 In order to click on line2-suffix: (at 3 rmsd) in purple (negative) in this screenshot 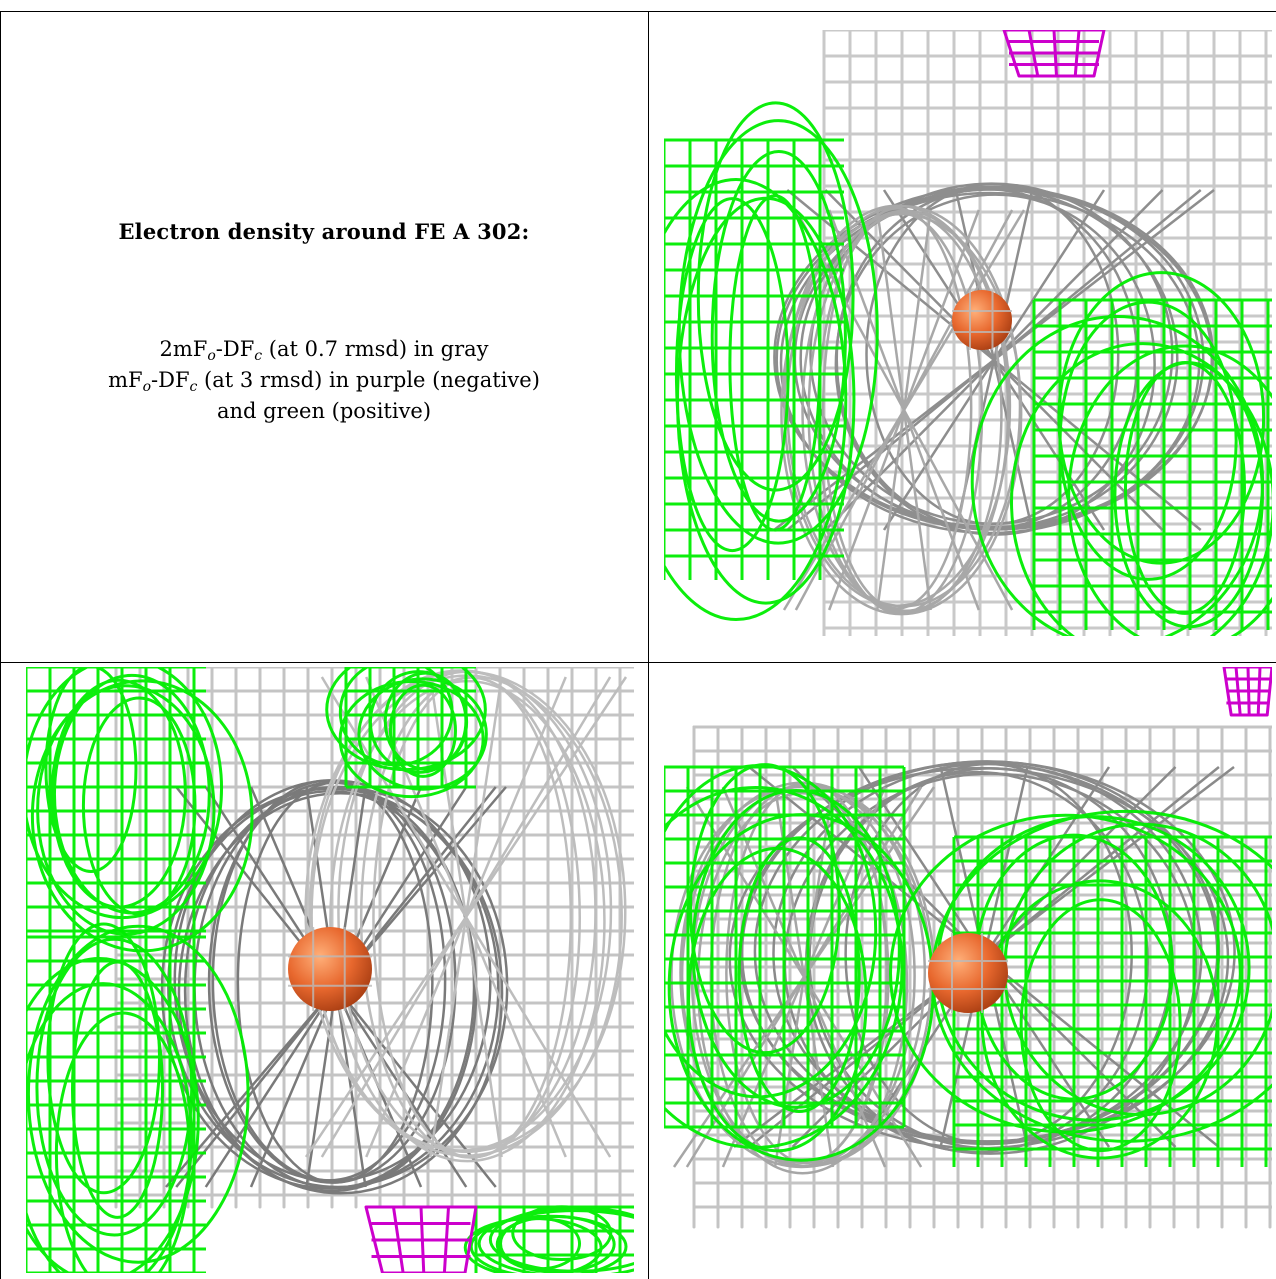, I will do `click(368, 380)`.